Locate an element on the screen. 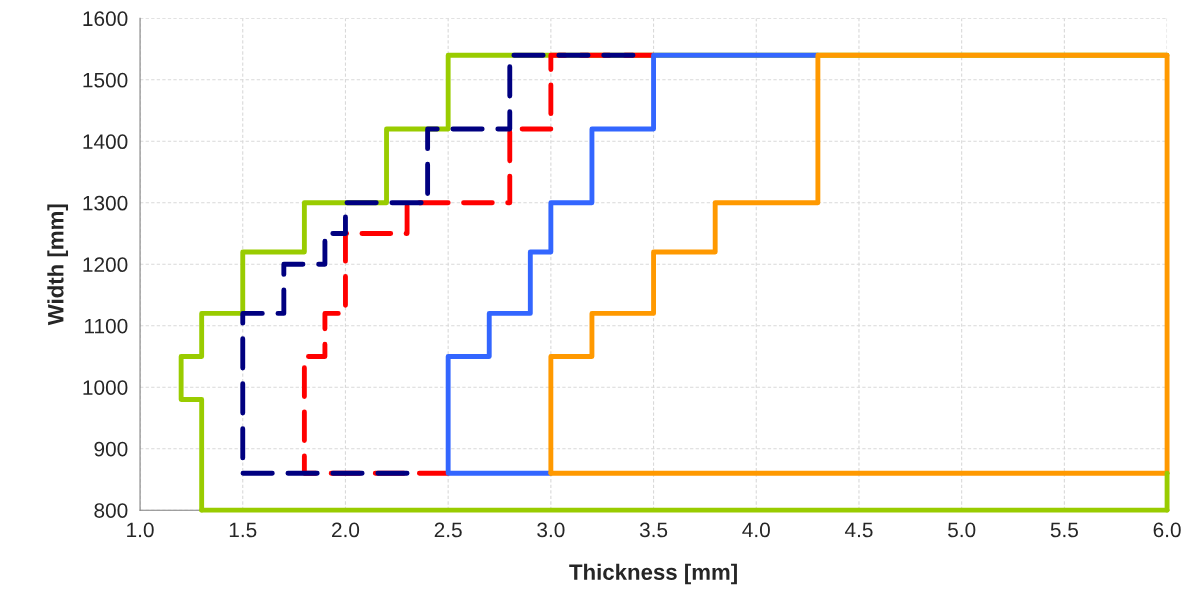 Image resolution: width=1197 pixels, height=611 pixels. y-tick-label: 1600 is located at coordinates (105, 19).